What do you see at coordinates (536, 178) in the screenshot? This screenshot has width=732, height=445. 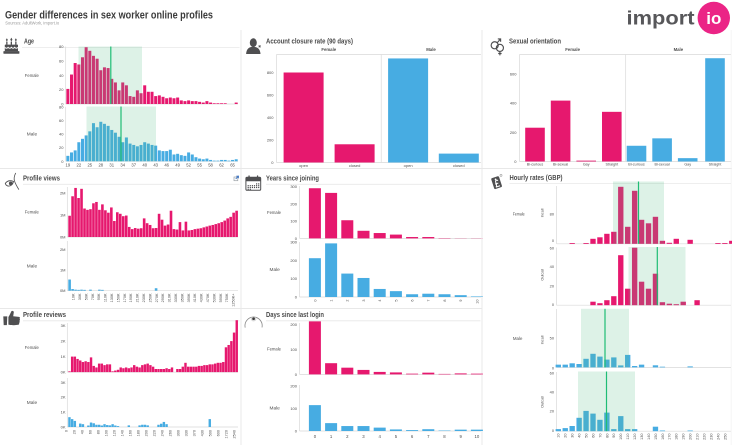 I see `svg-text: Hourly rates (GBP)` at bounding box center [536, 178].